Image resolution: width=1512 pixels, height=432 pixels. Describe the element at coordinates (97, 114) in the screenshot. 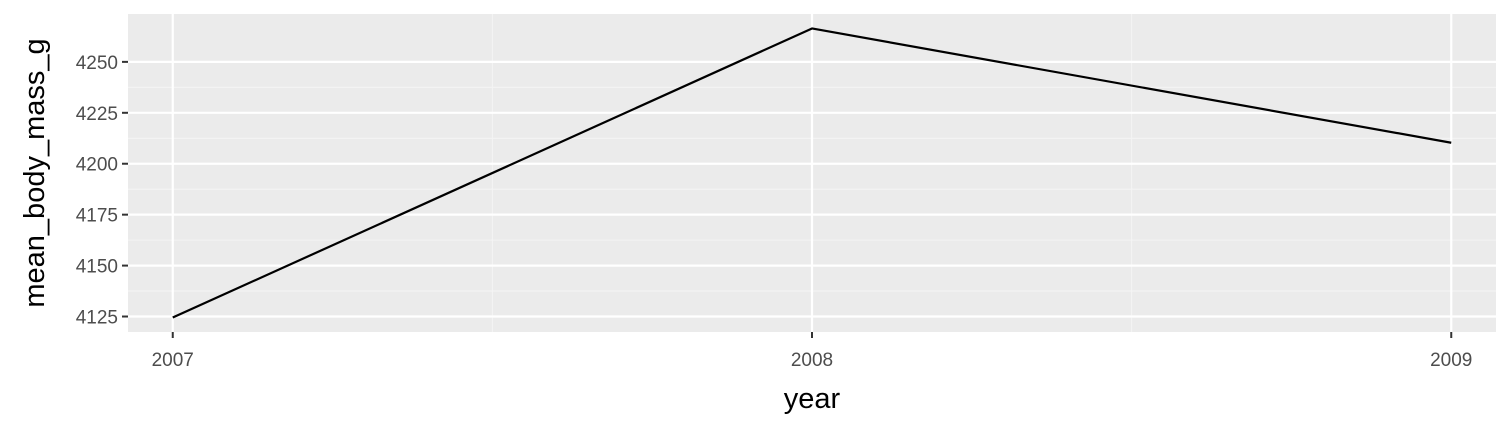

I see `y-tick-label: 4225` at that location.